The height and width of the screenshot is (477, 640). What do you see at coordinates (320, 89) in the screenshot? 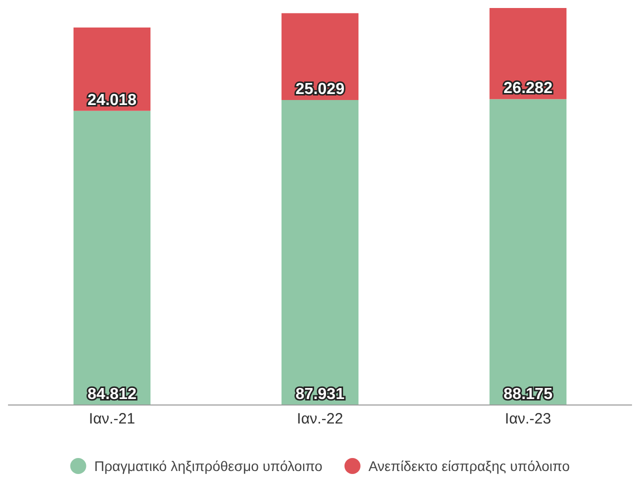
I see `data-label: 25.029` at bounding box center [320, 89].